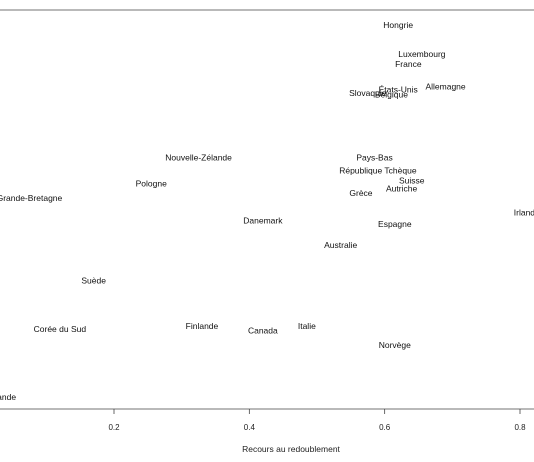 This screenshot has height=462, width=534. What do you see at coordinates (422, 54) in the screenshot?
I see `point-label: Luxembourg` at bounding box center [422, 54].